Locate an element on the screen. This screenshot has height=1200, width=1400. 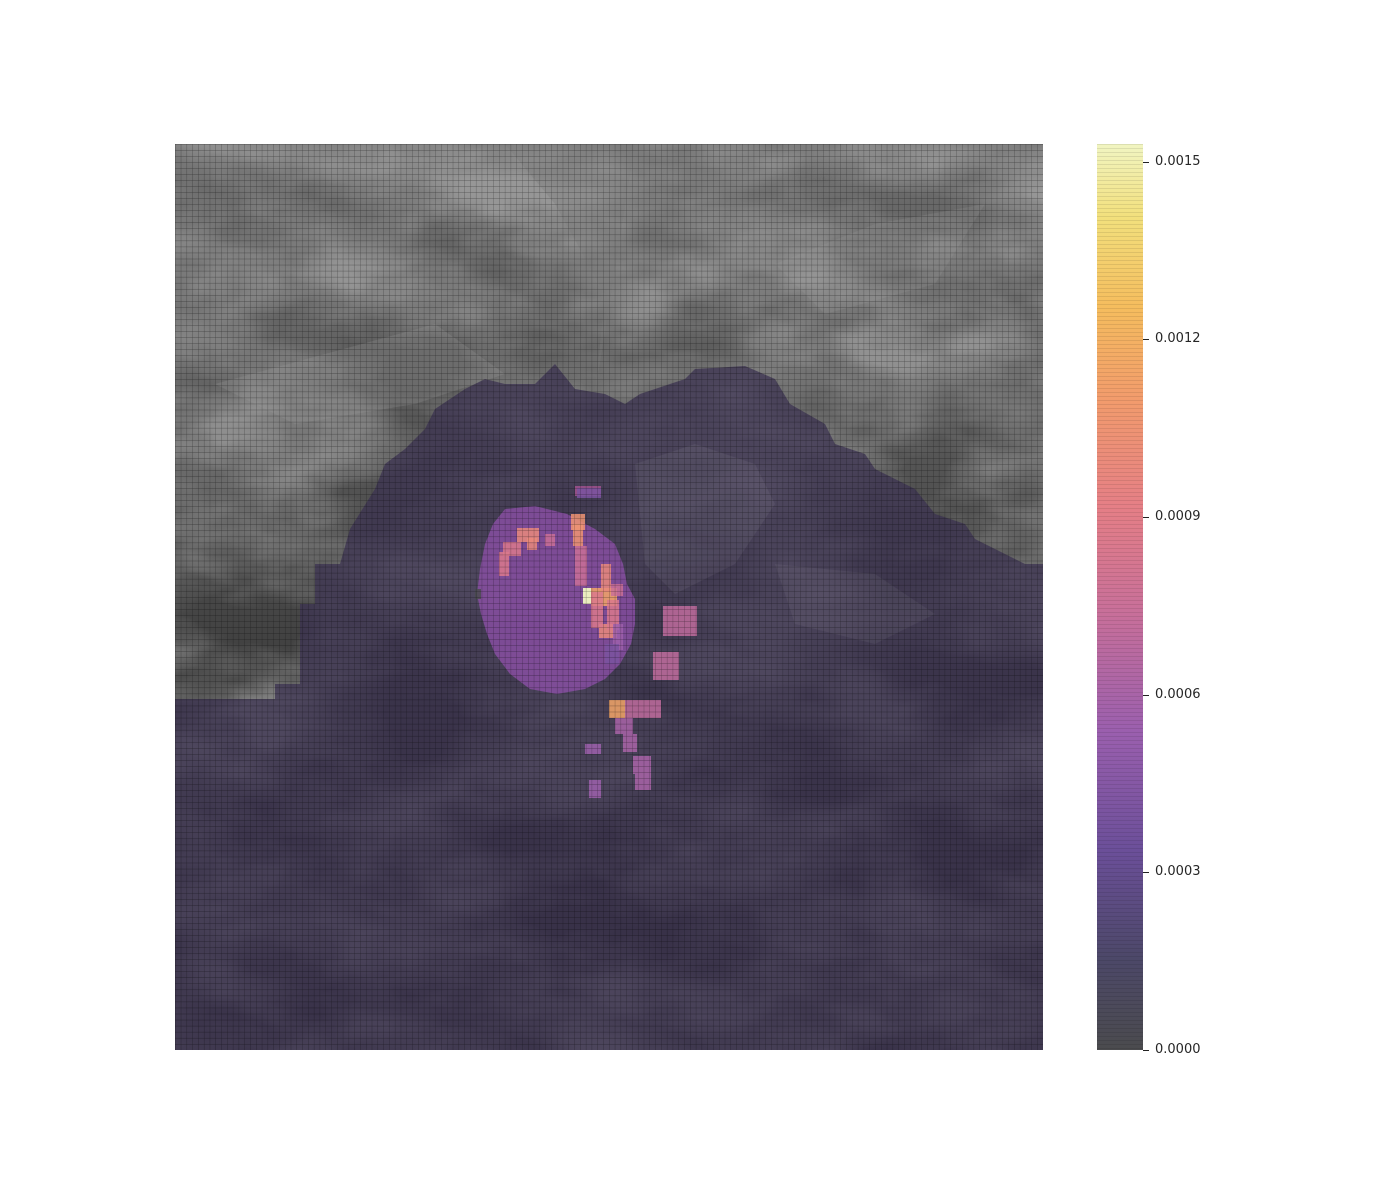
colorbar-tick-label: 0.0003 is located at coordinates (1178, 872).